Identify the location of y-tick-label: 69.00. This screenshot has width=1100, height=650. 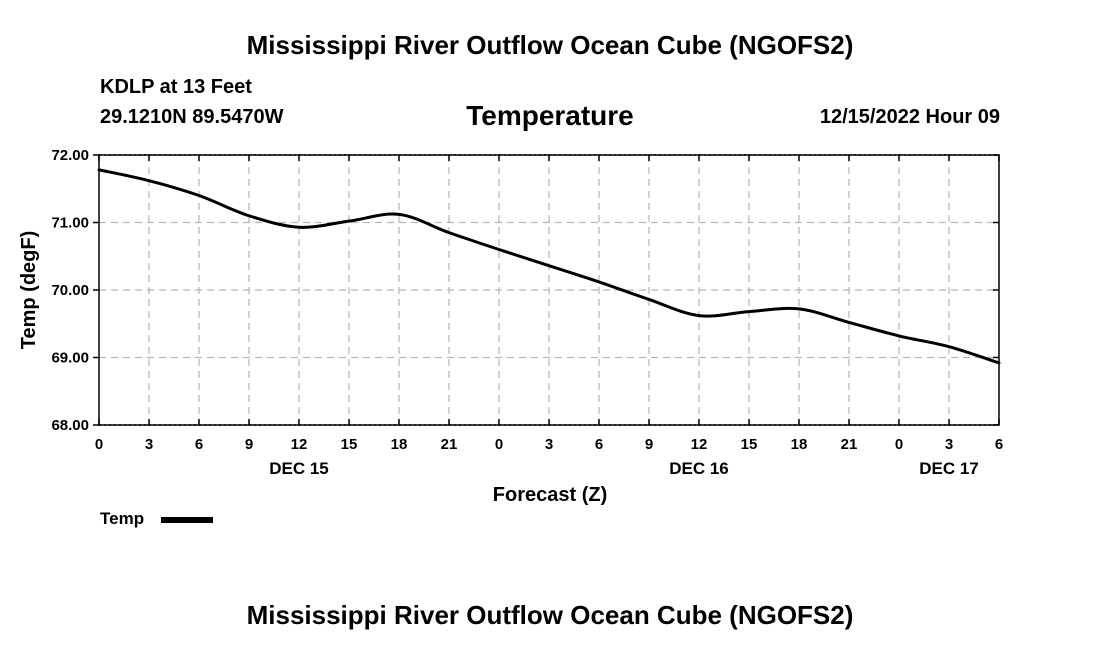
(70, 358).